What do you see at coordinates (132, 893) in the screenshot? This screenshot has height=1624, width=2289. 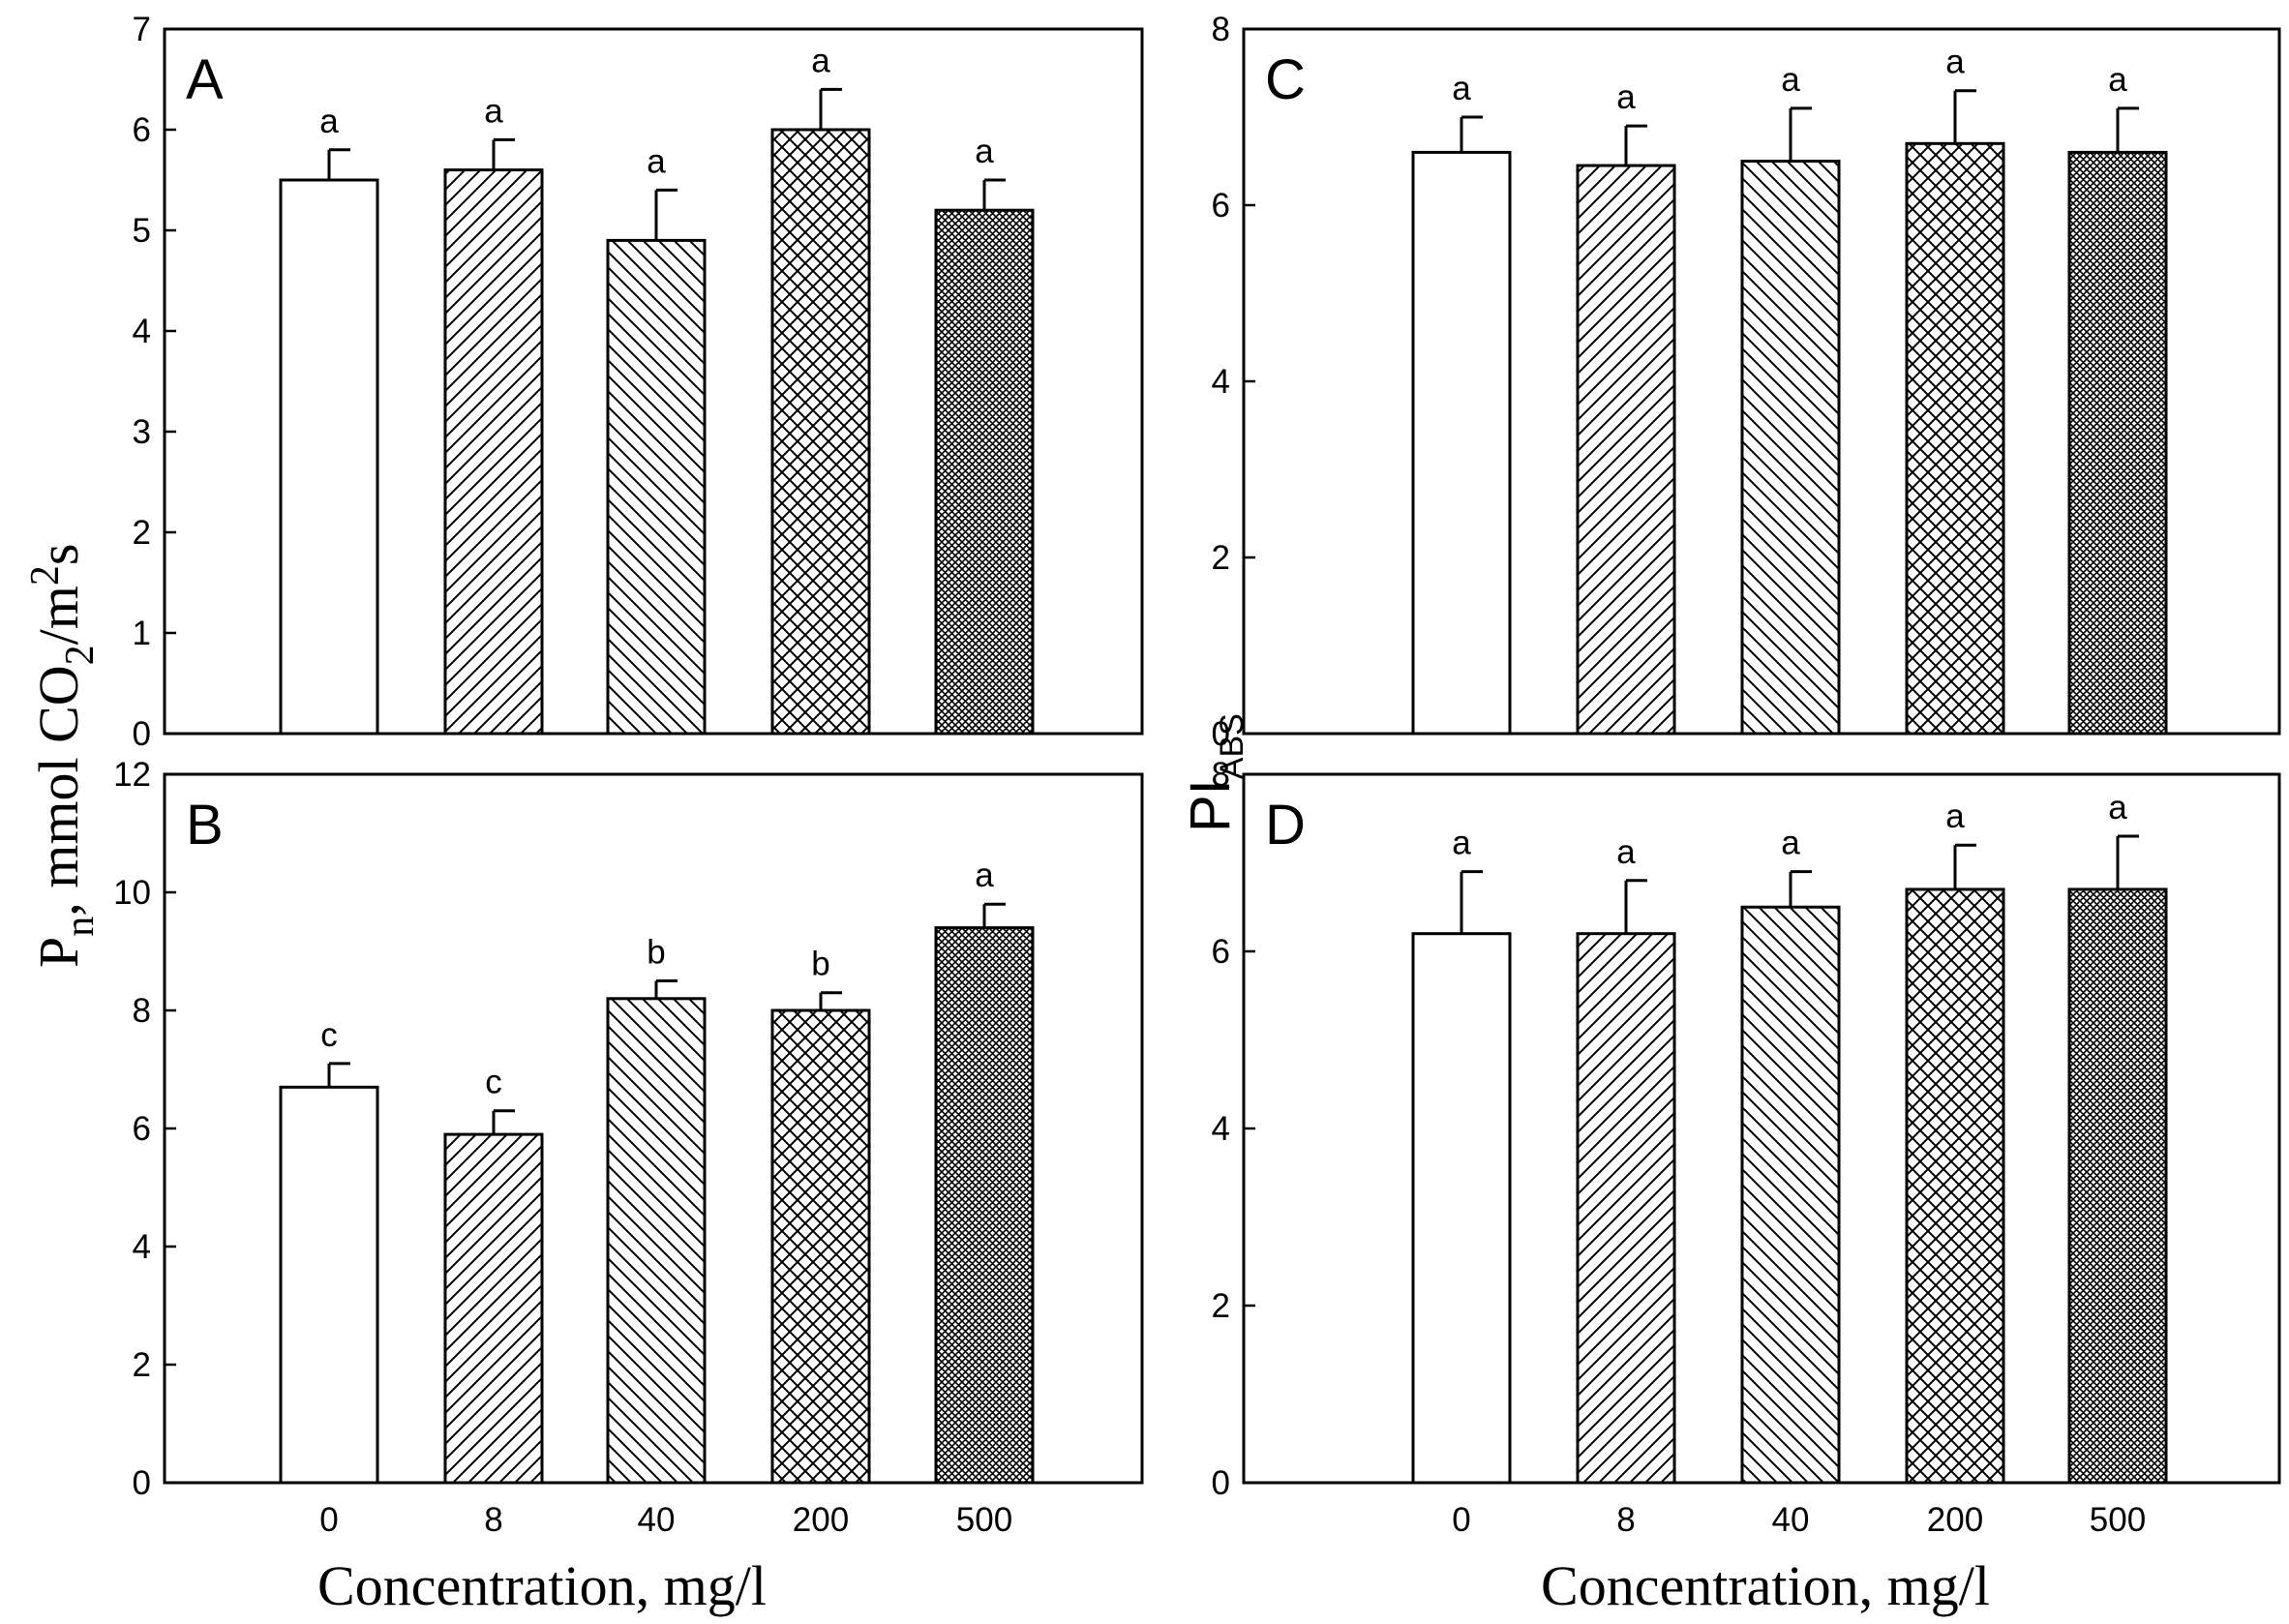 I see `y-tick-label: 10` at bounding box center [132, 893].